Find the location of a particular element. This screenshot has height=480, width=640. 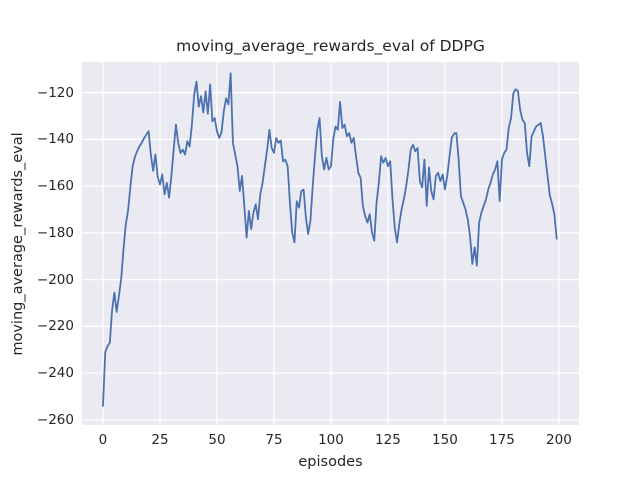

y-axis-label: moving_average_rewards_eval is located at coordinates (18, 244).